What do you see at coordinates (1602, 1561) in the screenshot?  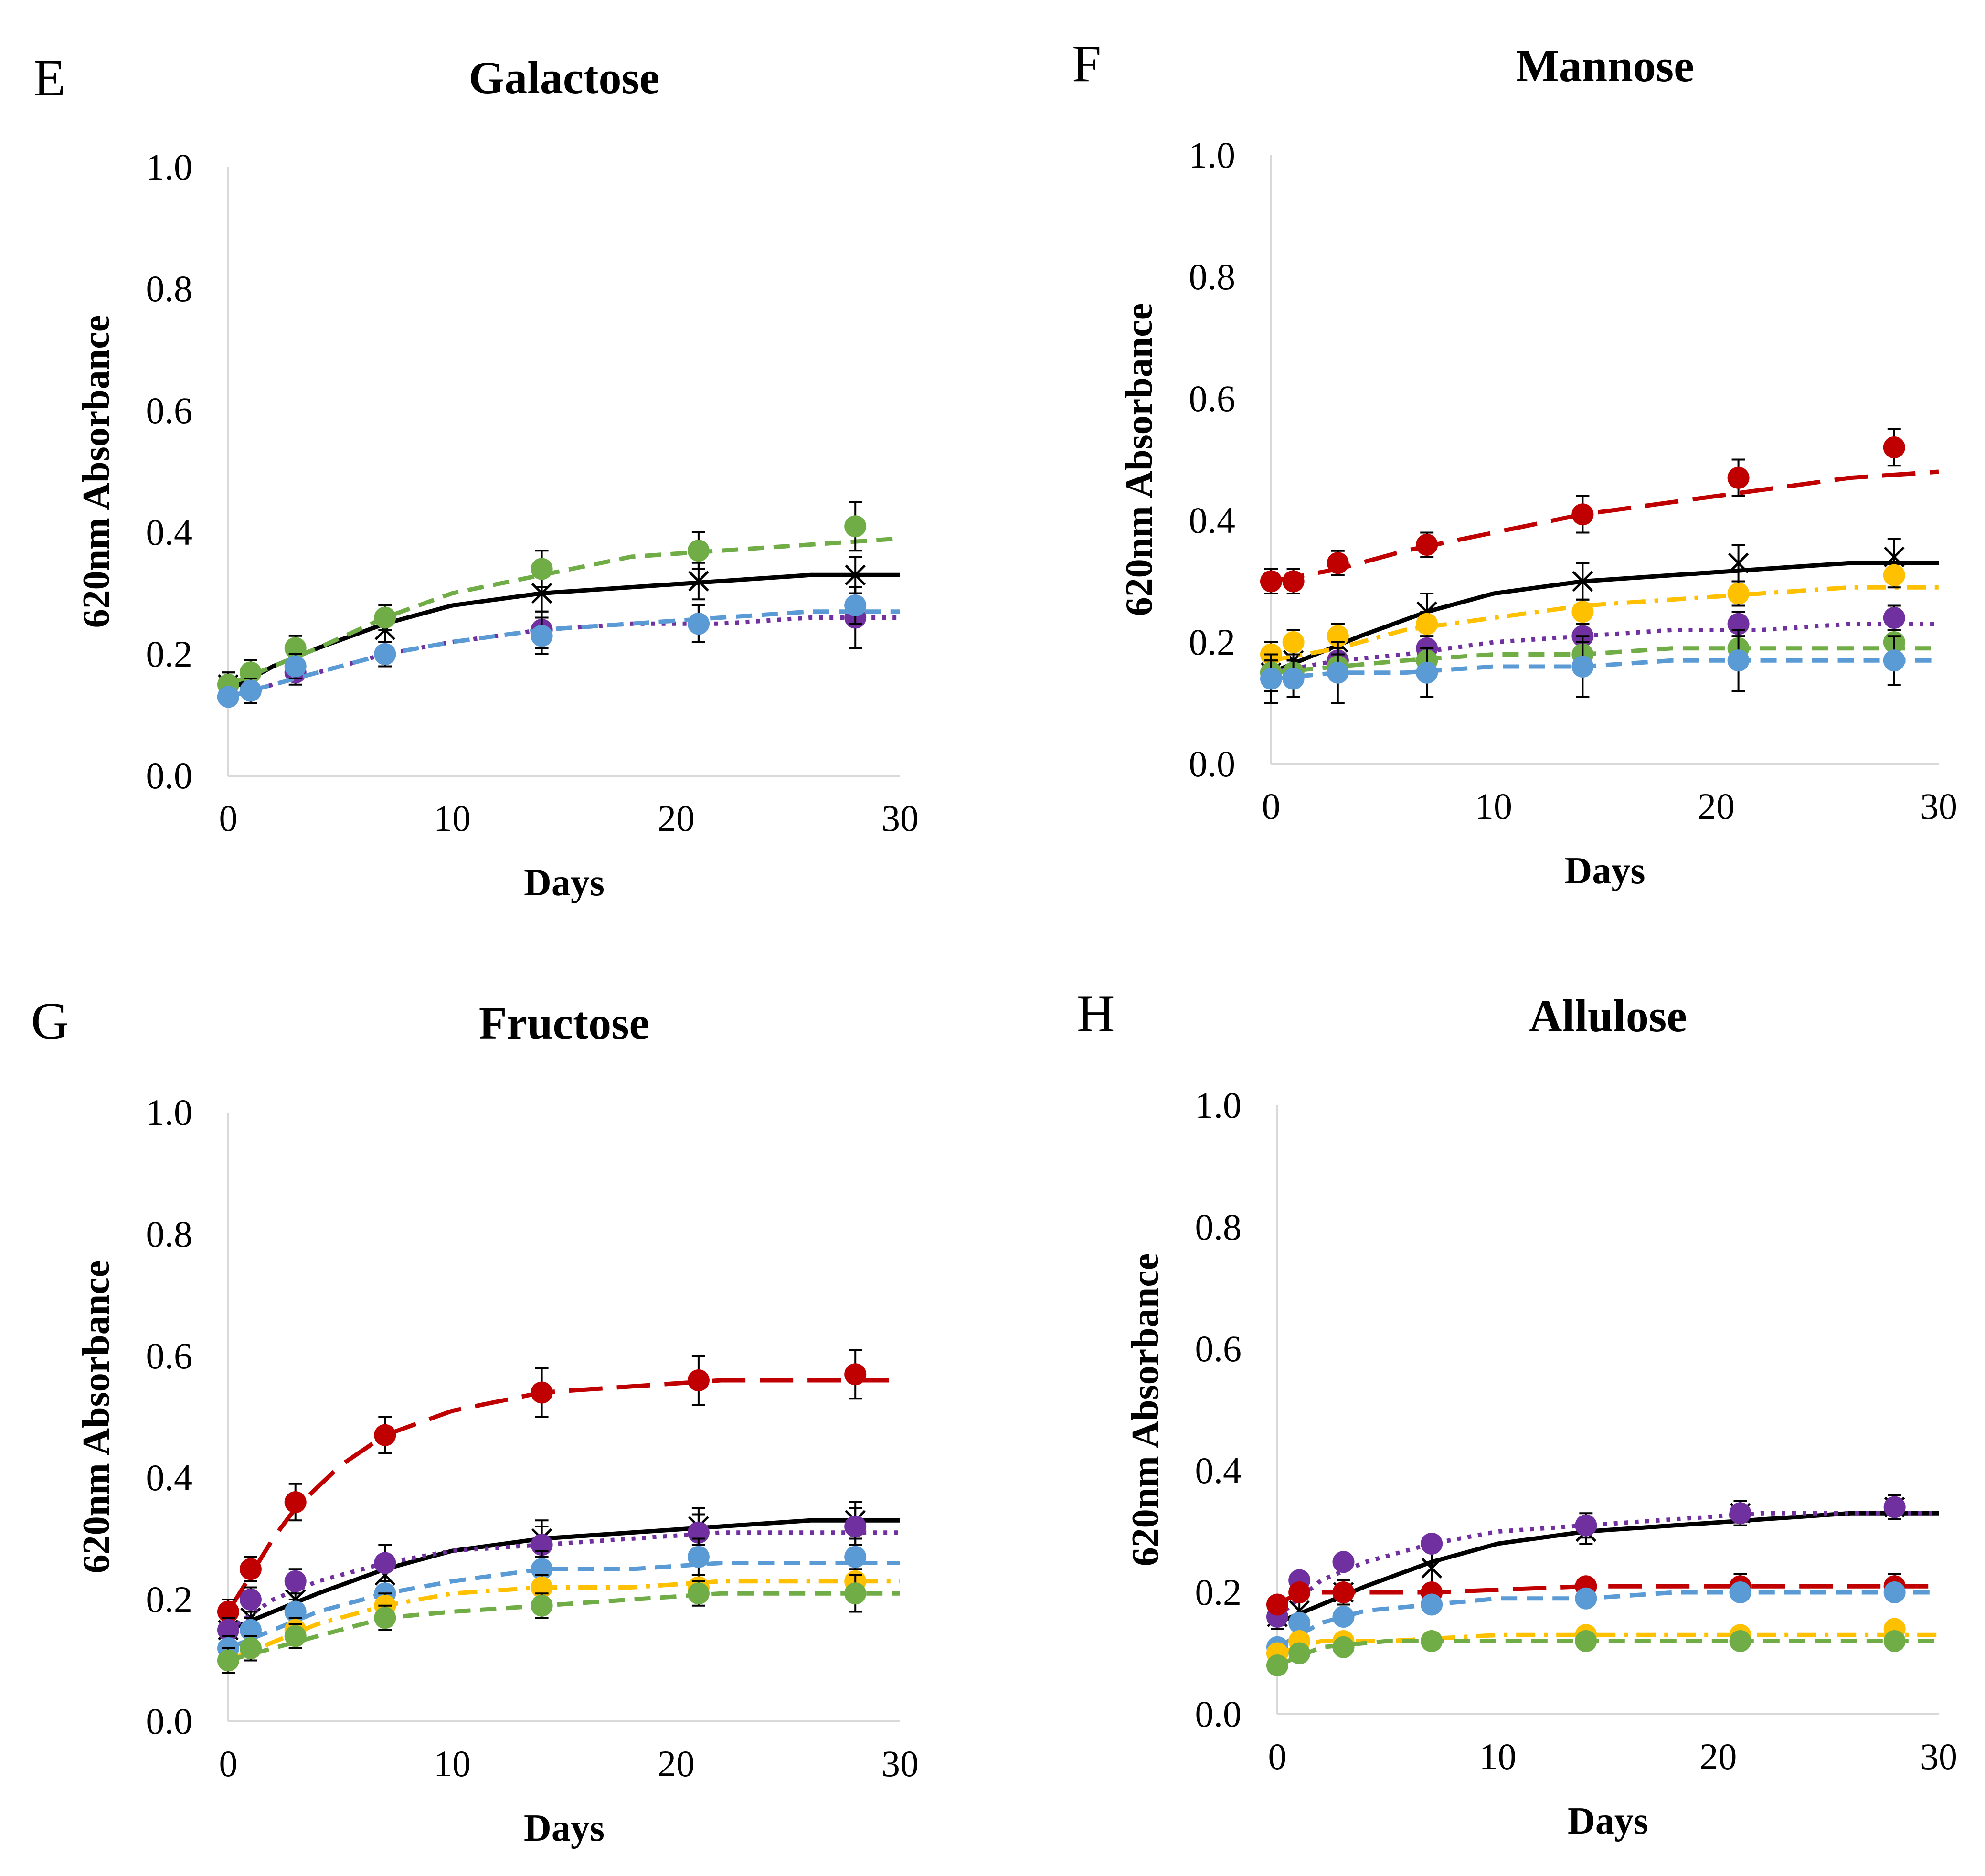 I see `series-purple` at bounding box center [1602, 1561].